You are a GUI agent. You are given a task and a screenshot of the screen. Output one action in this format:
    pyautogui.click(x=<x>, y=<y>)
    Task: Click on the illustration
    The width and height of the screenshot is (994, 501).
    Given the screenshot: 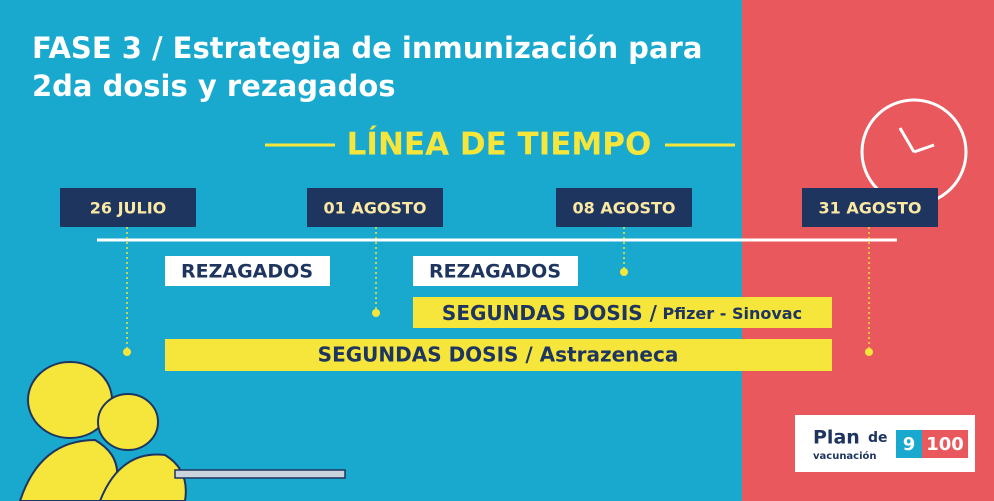 What is the action you would take?
    pyautogui.click(x=182, y=431)
    